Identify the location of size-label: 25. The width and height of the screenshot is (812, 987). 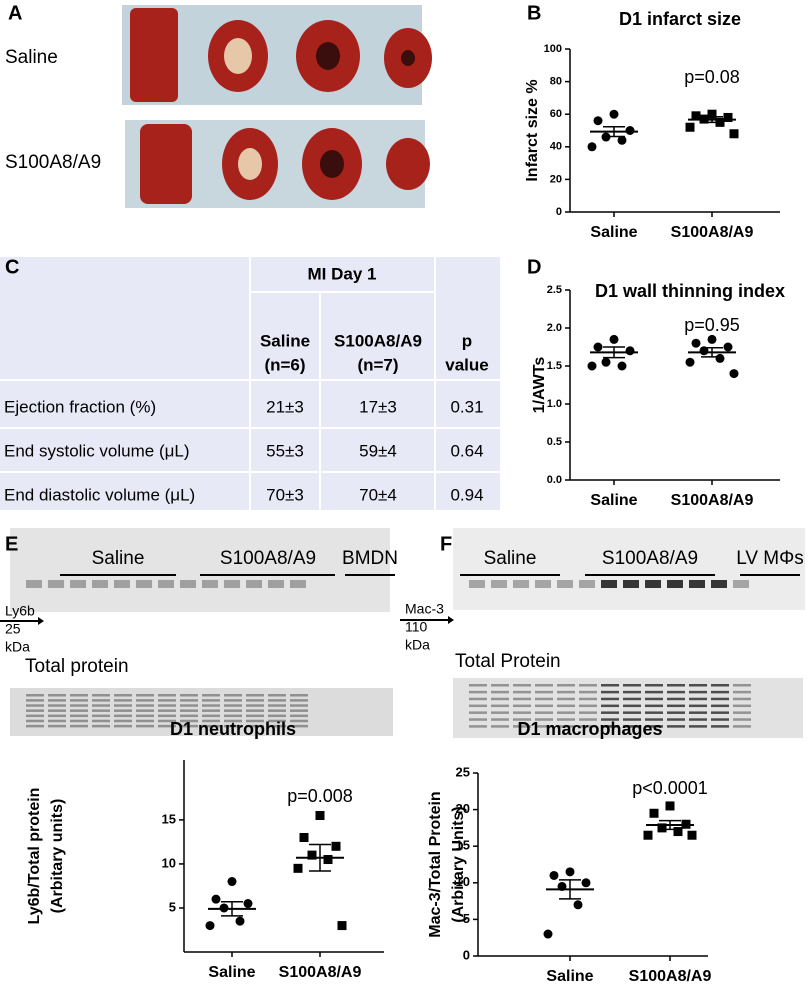
(13, 629).